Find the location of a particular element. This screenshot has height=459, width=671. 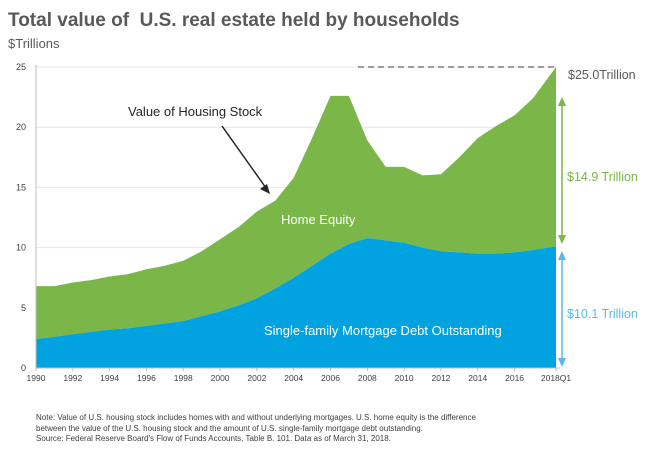

x-tick-label: 1992 is located at coordinates (72, 378).